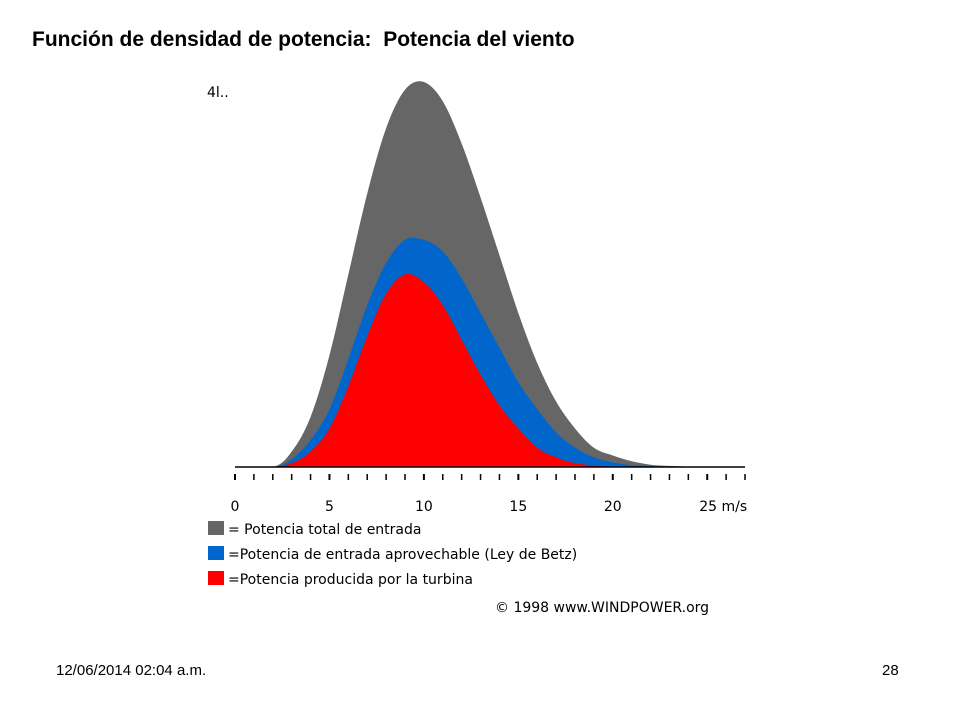  I want to click on footer-date: 12/06/2014 02:04 a.m., so click(131, 670).